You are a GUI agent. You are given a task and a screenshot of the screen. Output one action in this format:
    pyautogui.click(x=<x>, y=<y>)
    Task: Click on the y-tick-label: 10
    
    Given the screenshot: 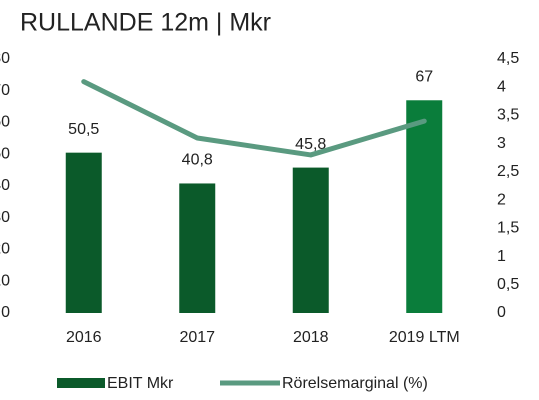 What is the action you would take?
    pyautogui.click(x=5, y=280)
    